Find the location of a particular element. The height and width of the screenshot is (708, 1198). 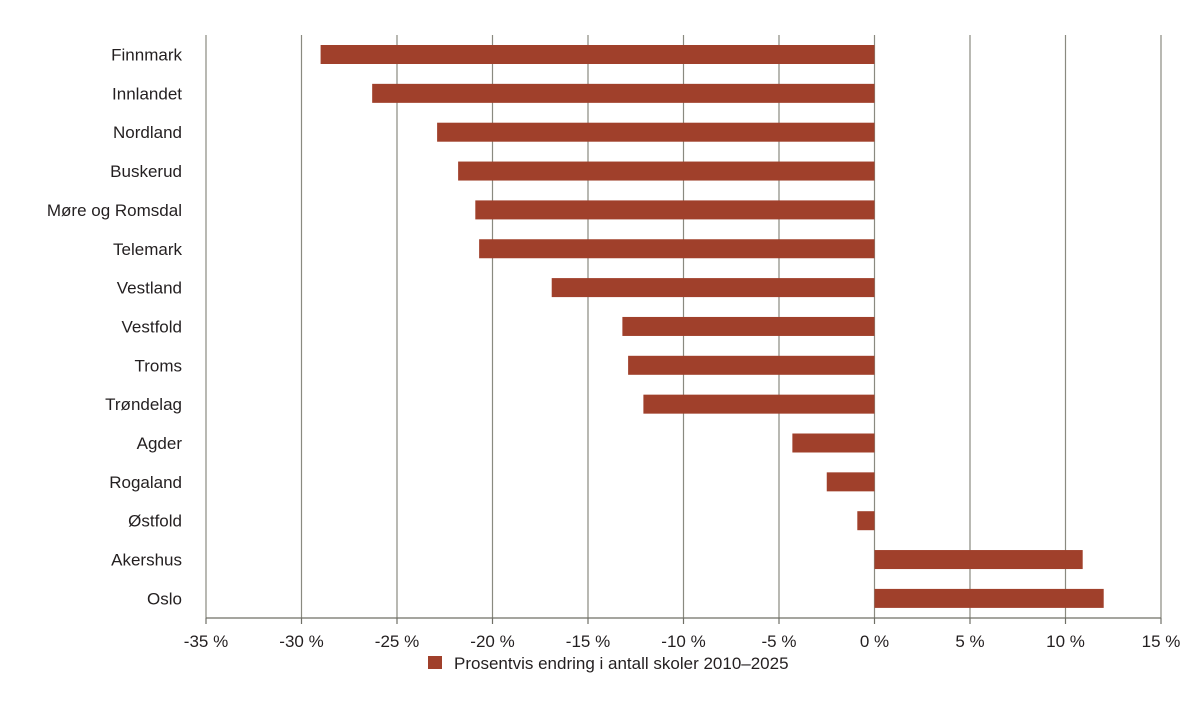

bar-finnmark is located at coordinates (597, 54).